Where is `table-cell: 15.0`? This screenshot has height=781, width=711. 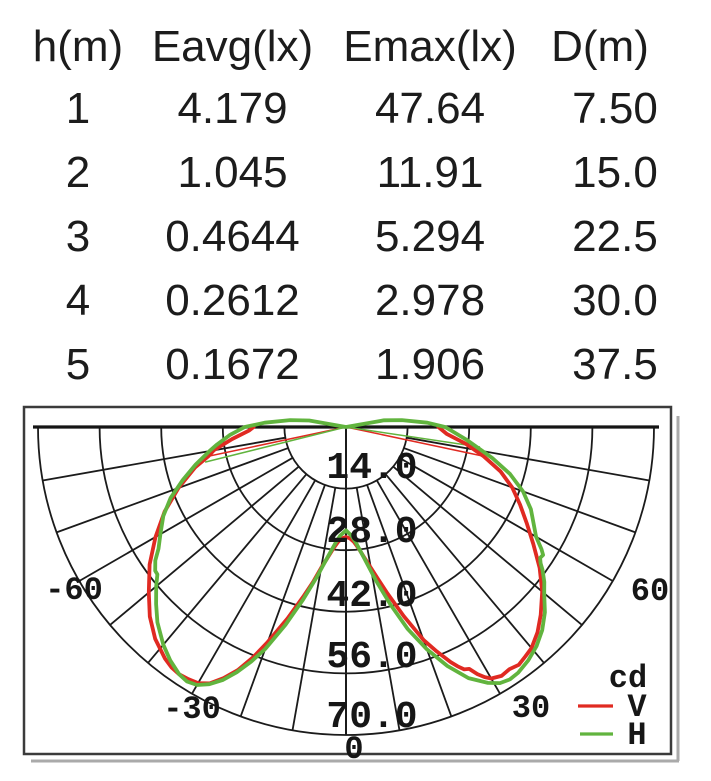 table-cell: 15.0 is located at coordinates (615, 172).